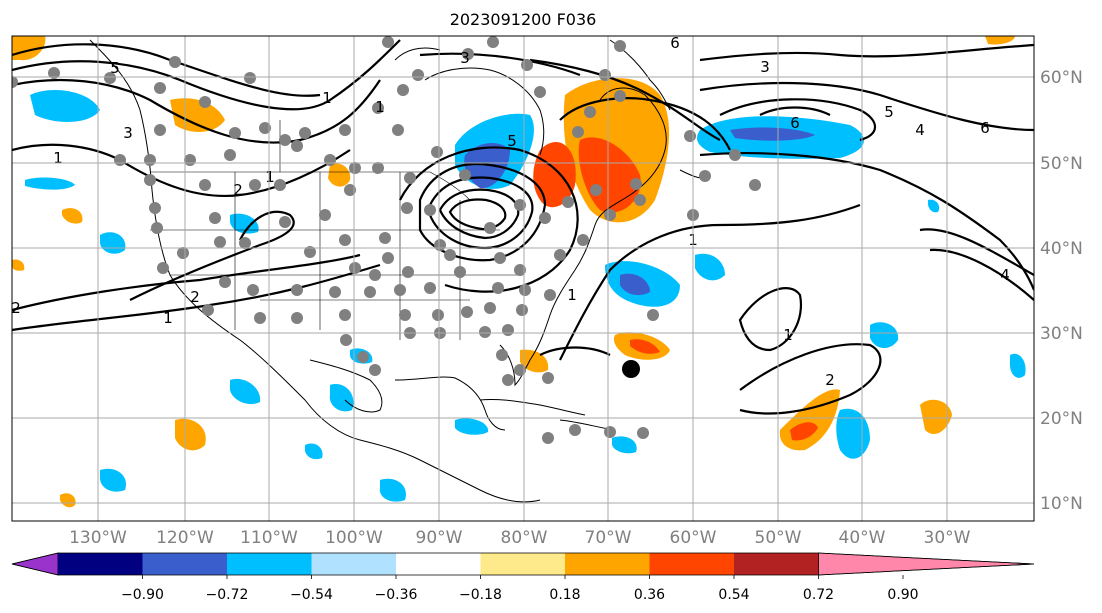 This screenshot has height=613, width=1102. I want to click on lat-label: 20°N, so click(1061, 419).